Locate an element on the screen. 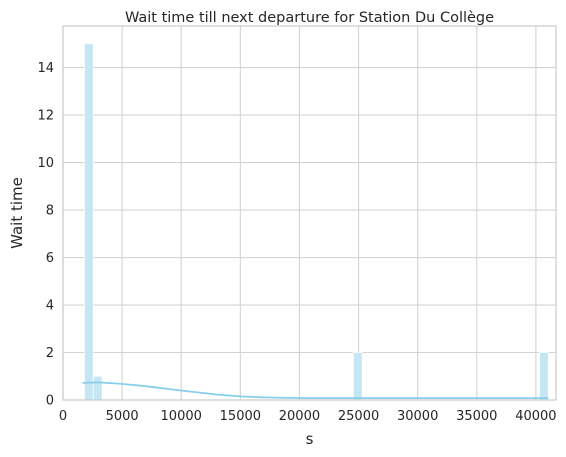 The width and height of the screenshot is (566, 457). kde-line is located at coordinates (315, 390).